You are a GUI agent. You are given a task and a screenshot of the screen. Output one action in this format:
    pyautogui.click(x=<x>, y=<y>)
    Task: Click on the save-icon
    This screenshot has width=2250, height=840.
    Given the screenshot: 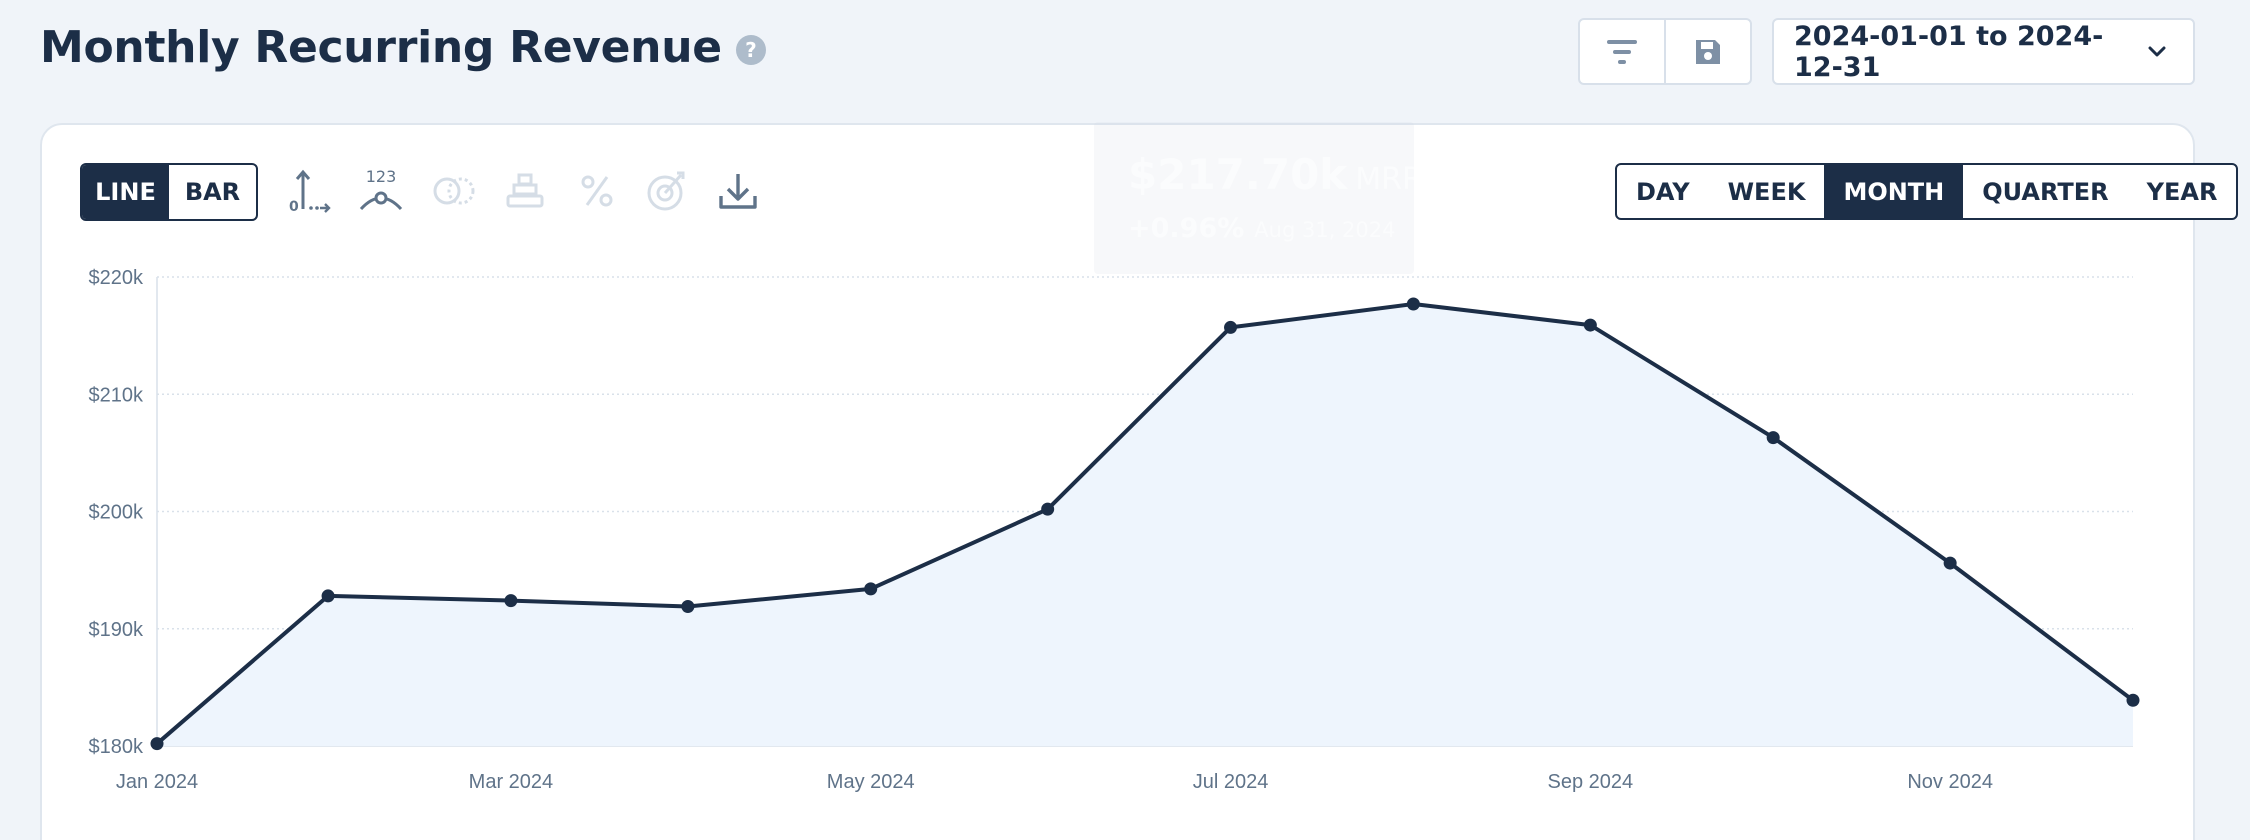 What is the action you would take?
    pyautogui.click(x=1708, y=51)
    